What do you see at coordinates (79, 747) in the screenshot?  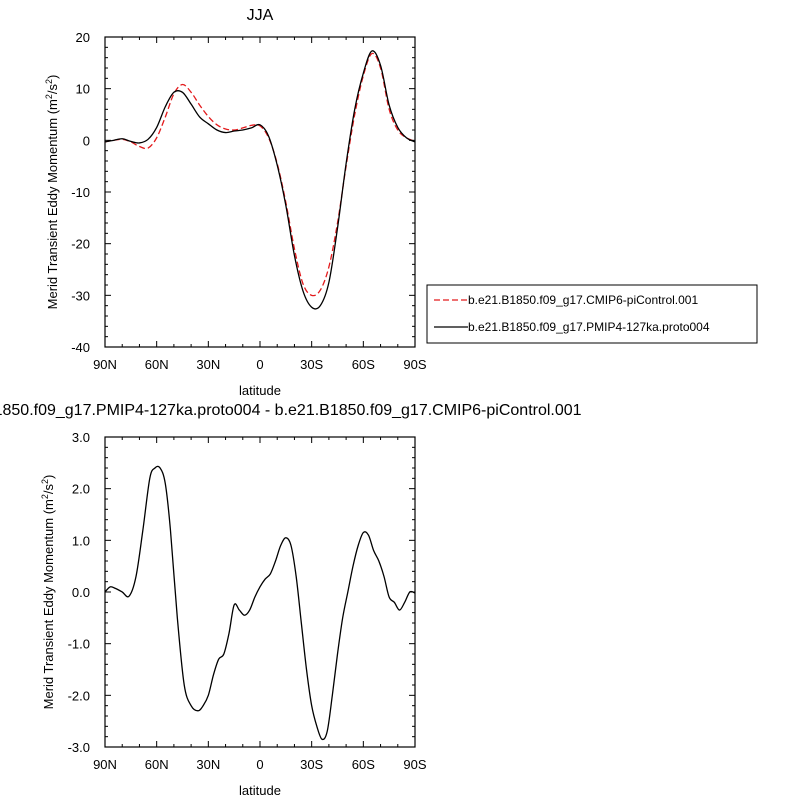 I see `y-tick-label: -3.0` at bounding box center [79, 747].